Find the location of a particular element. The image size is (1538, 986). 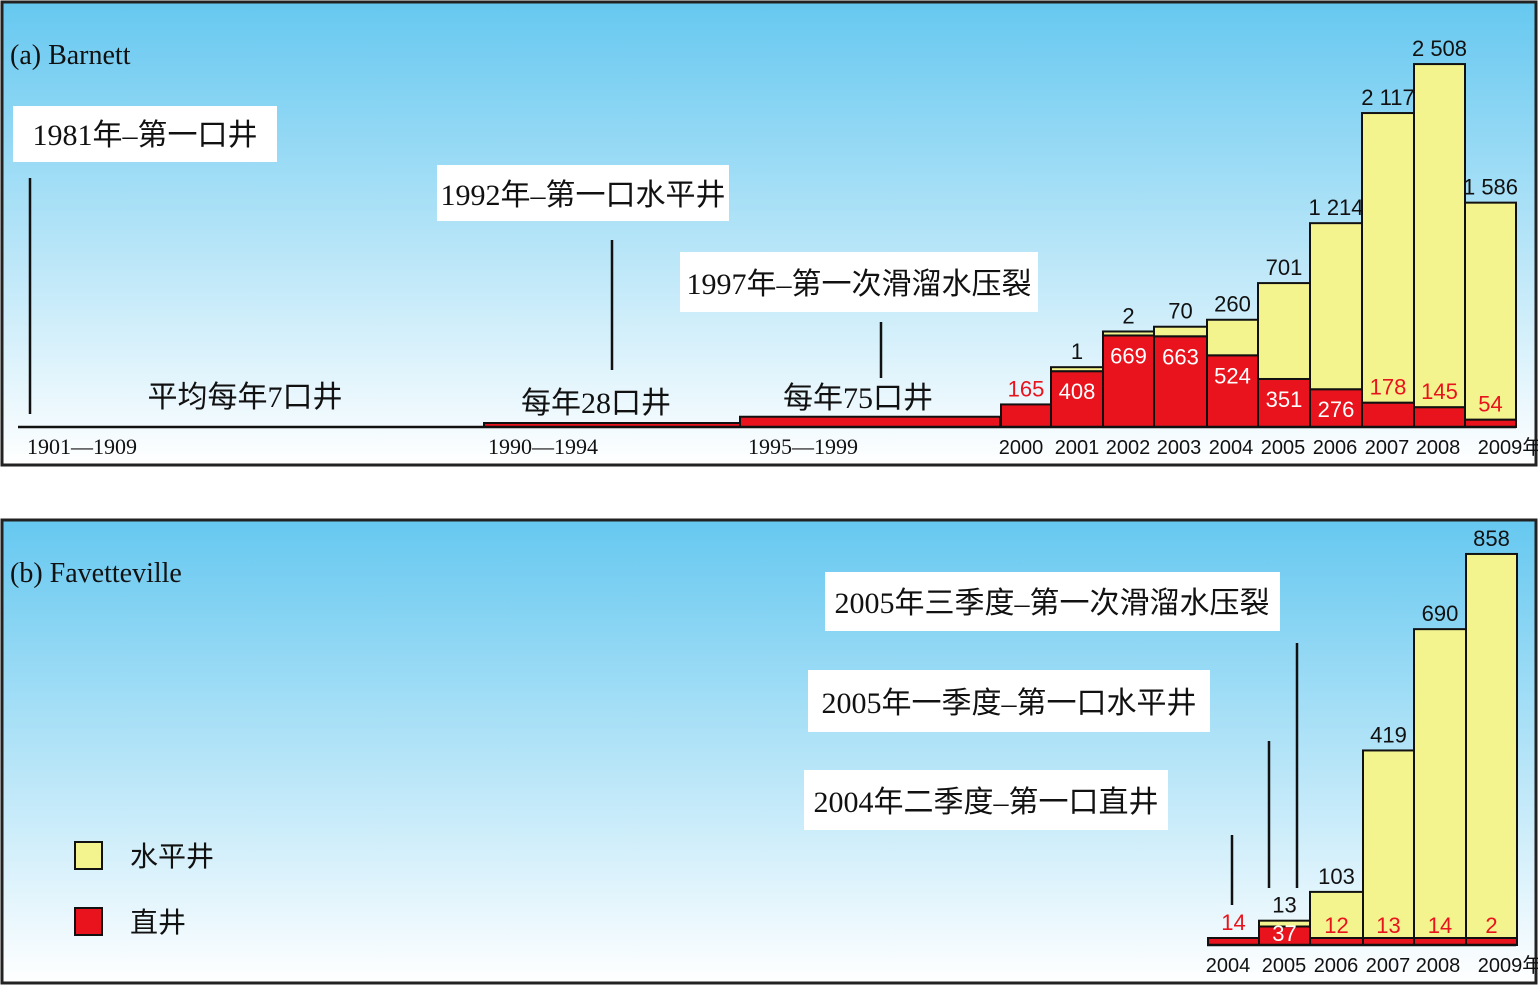

annotation-a2-box is located at coordinates (583, 193).